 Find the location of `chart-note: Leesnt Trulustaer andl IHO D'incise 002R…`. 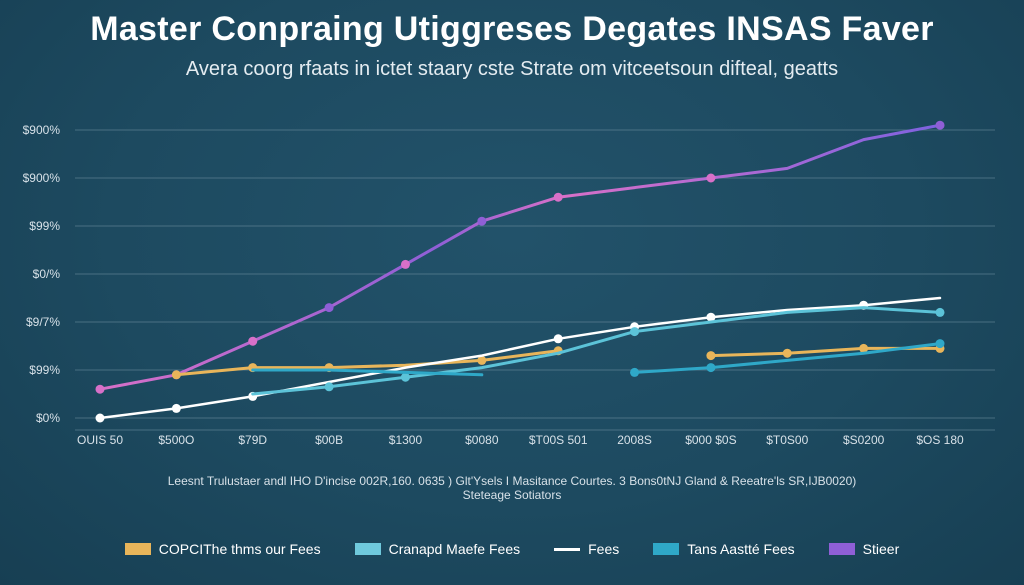

chart-note: Leesnt Trulustaer andl IHO D'incise 002R… is located at coordinates (512, 481).